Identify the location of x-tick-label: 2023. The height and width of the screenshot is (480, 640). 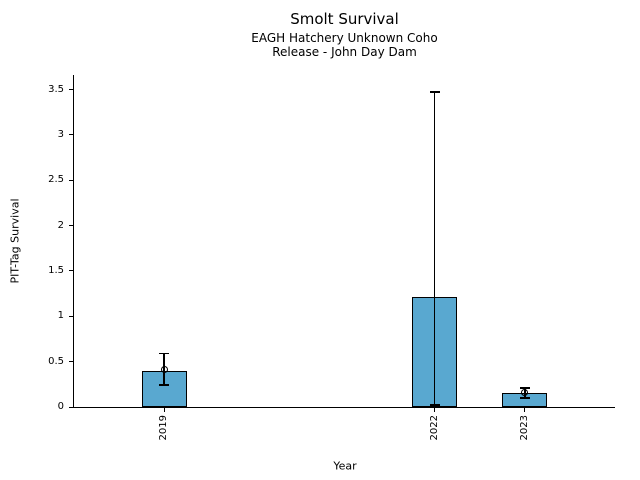
(524, 428).